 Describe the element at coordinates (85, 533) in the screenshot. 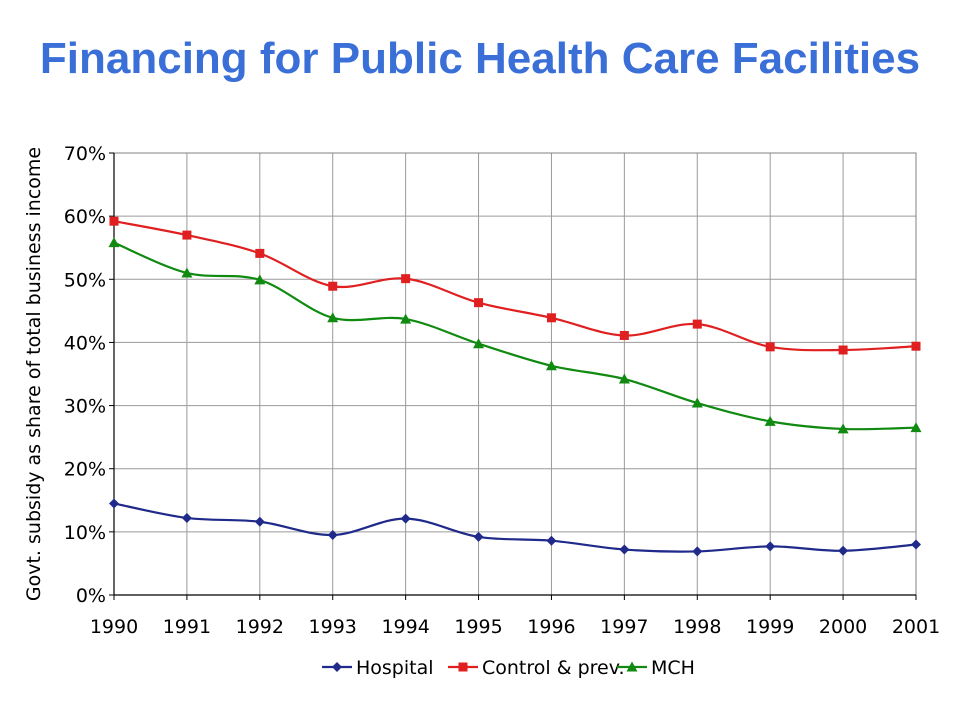

I see `y-tick-label: 10%` at that location.